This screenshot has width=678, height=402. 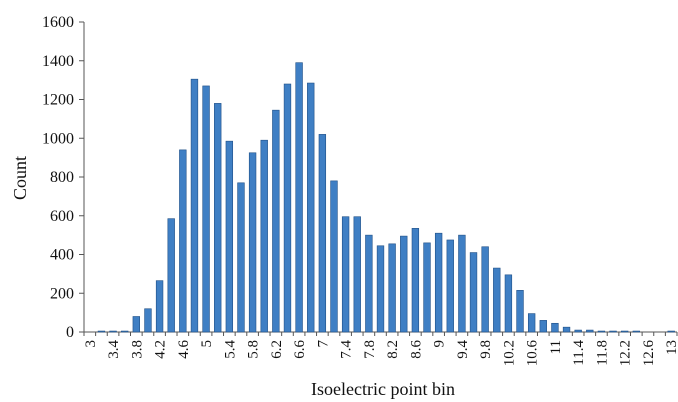 I want to click on bar-7.4, so click(x=345, y=274).